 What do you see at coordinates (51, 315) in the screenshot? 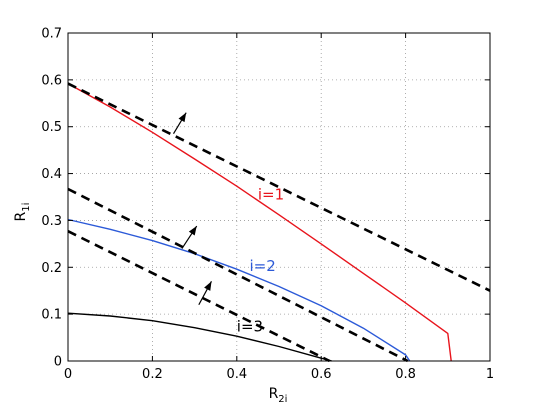
I see `y-tick-label: 0.1` at bounding box center [51, 315].